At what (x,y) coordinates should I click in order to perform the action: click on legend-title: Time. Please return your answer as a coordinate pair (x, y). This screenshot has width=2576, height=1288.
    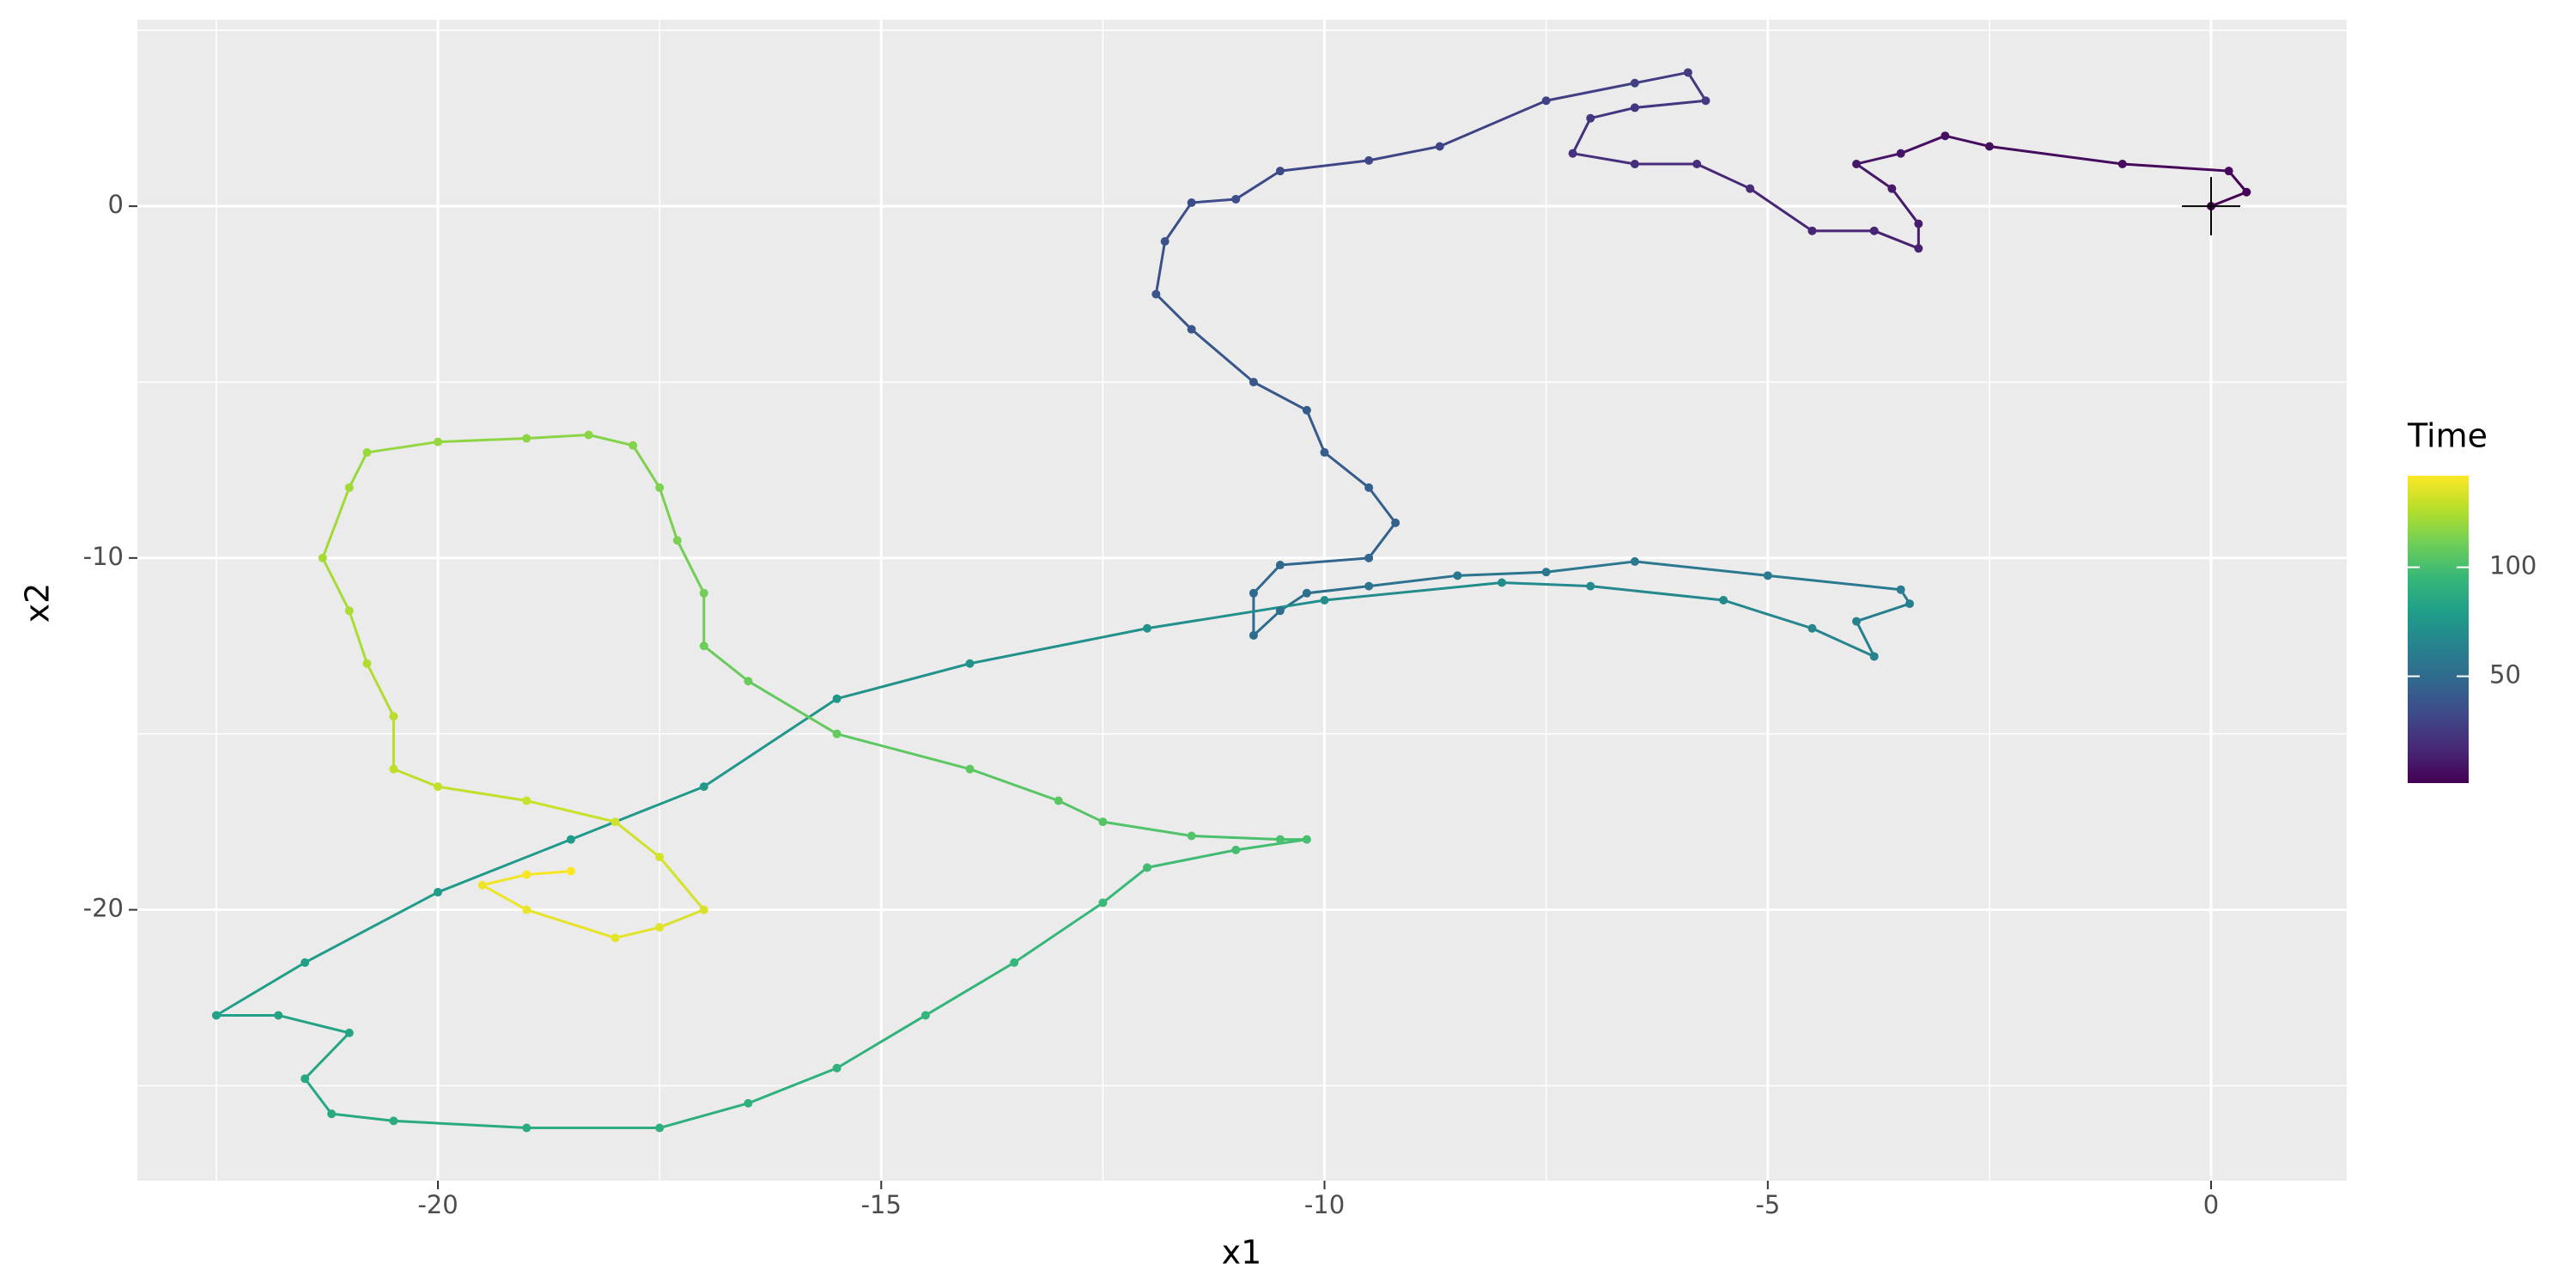
    Looking at the image, I should click on (2448, 436).